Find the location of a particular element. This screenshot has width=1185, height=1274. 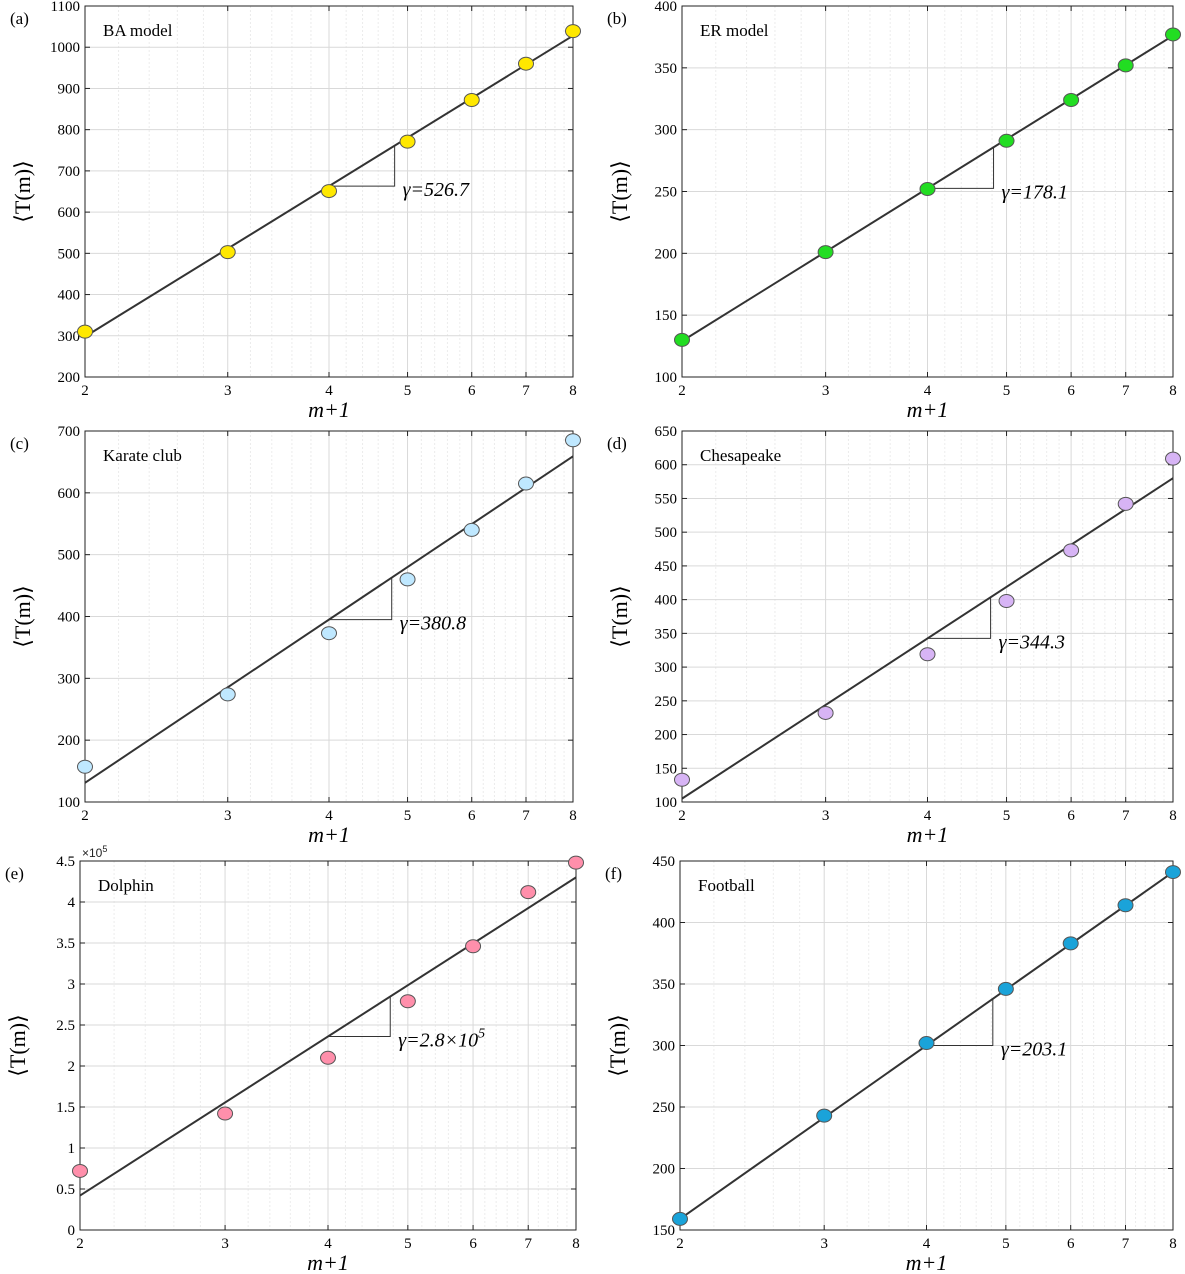

panel-title: ER model is located at coordinates (734, 30).